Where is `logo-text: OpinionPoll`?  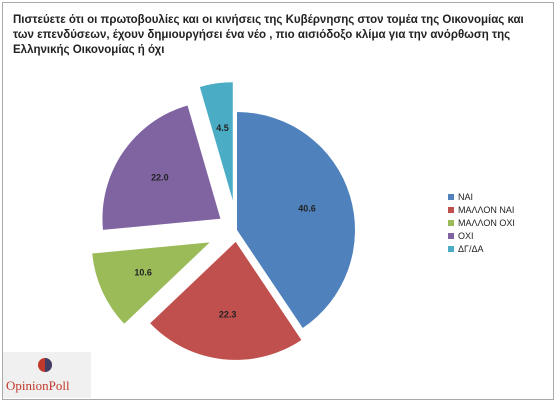
logo-text: OpinionPoll is located at coordinates (38, 385).